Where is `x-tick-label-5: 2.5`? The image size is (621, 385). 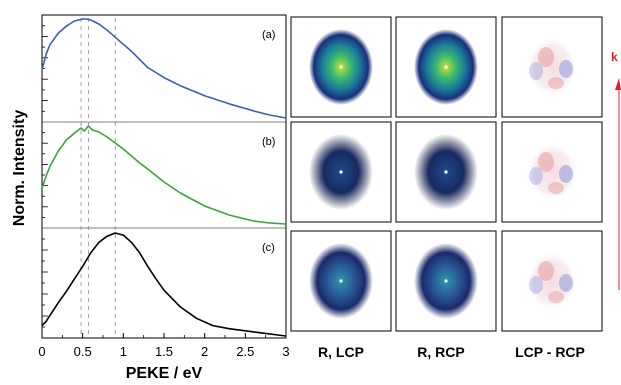
x-tick-label-5: 2.5 is located at coordinates (245, 351).